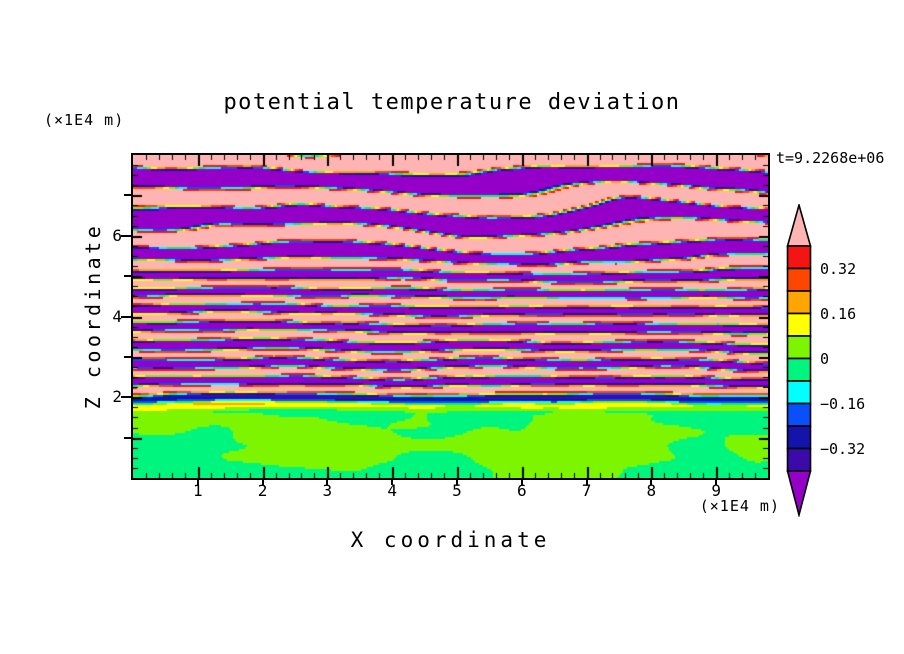 This screenshot has height=654, width=904. What do you see at coordinates (838, 313) in the screenshot?
I see `colorbar-tick-label: 0.16` at bounding box center [838, 313].